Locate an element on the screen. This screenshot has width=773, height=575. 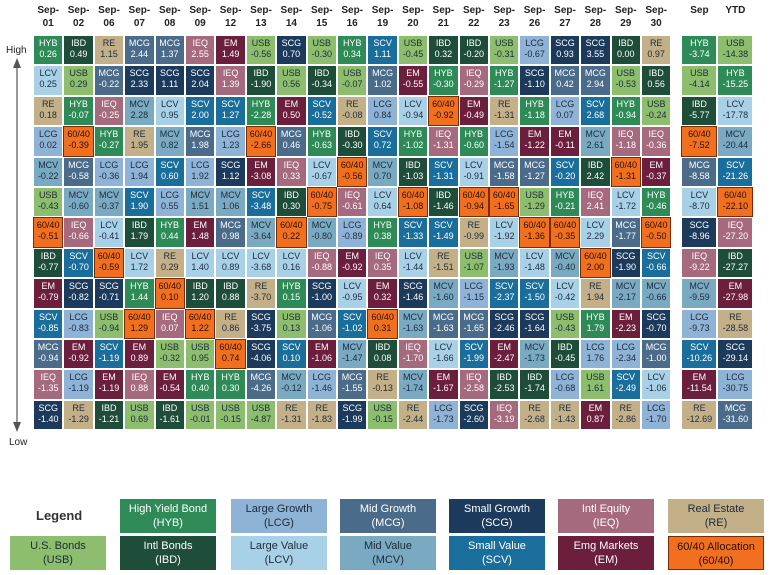
return-cell: LCV -1.72 is located at coordinates (625, 202).